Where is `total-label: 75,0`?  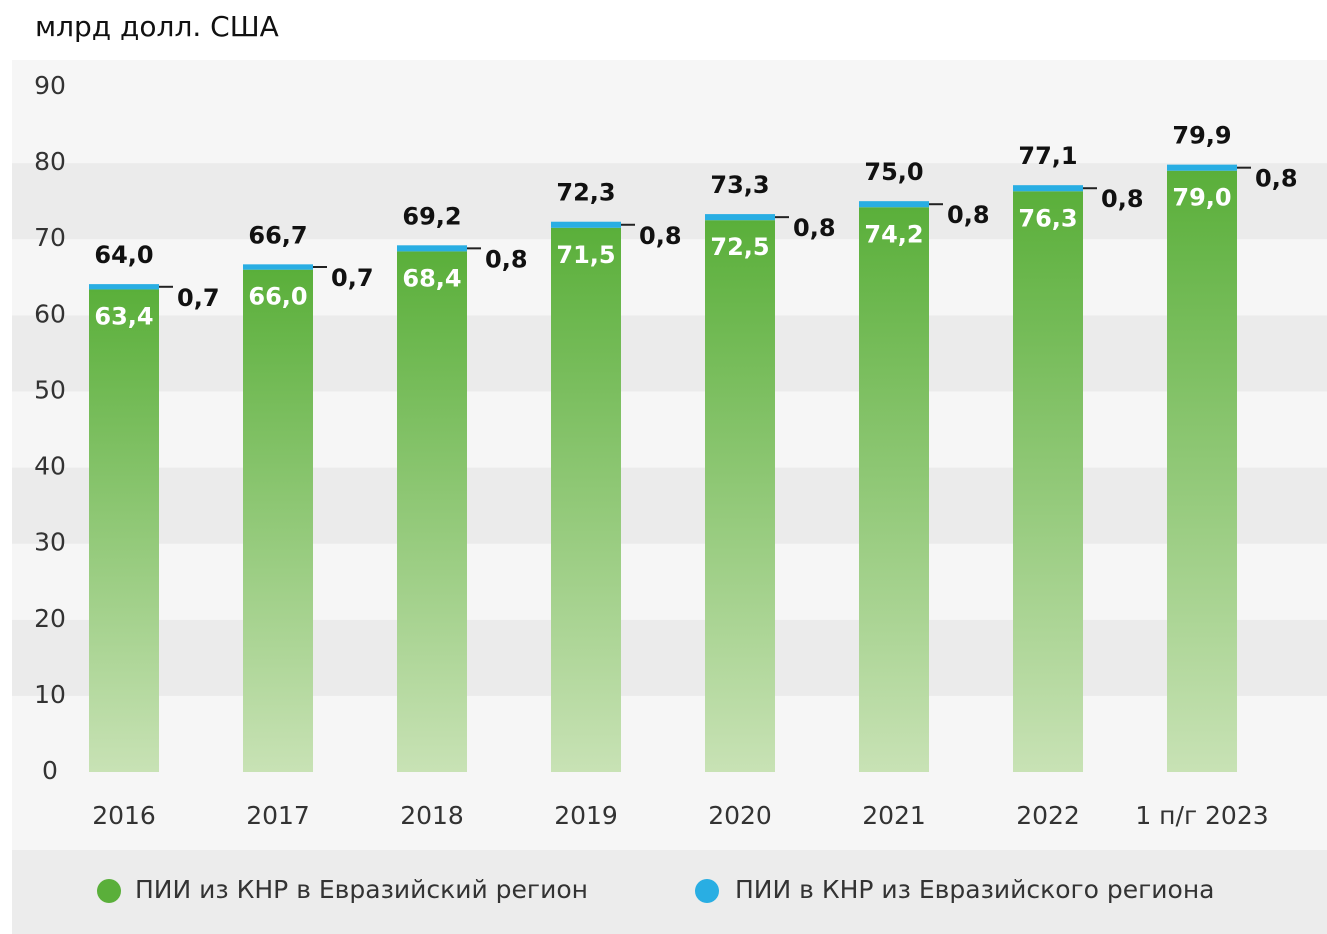 total-label: 75,0 is located at coordinates (893, 172).